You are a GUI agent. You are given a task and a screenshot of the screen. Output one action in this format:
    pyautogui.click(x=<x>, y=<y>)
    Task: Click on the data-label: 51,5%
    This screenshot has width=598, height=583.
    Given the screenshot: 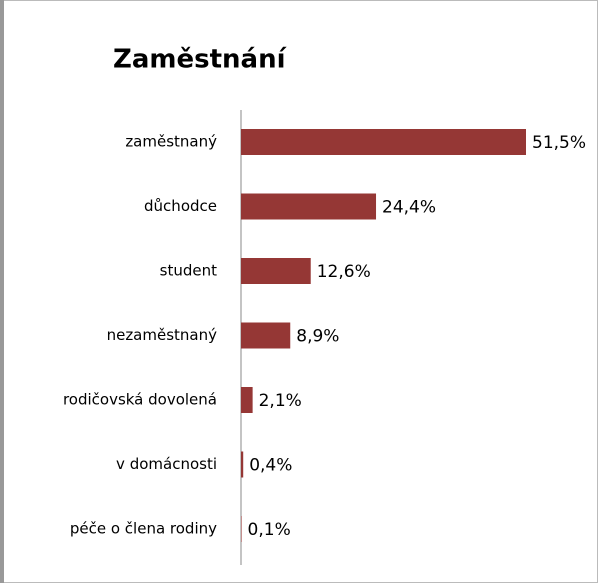 What is the action you would take?
    pyautogui.click(x=559, y=143)
    